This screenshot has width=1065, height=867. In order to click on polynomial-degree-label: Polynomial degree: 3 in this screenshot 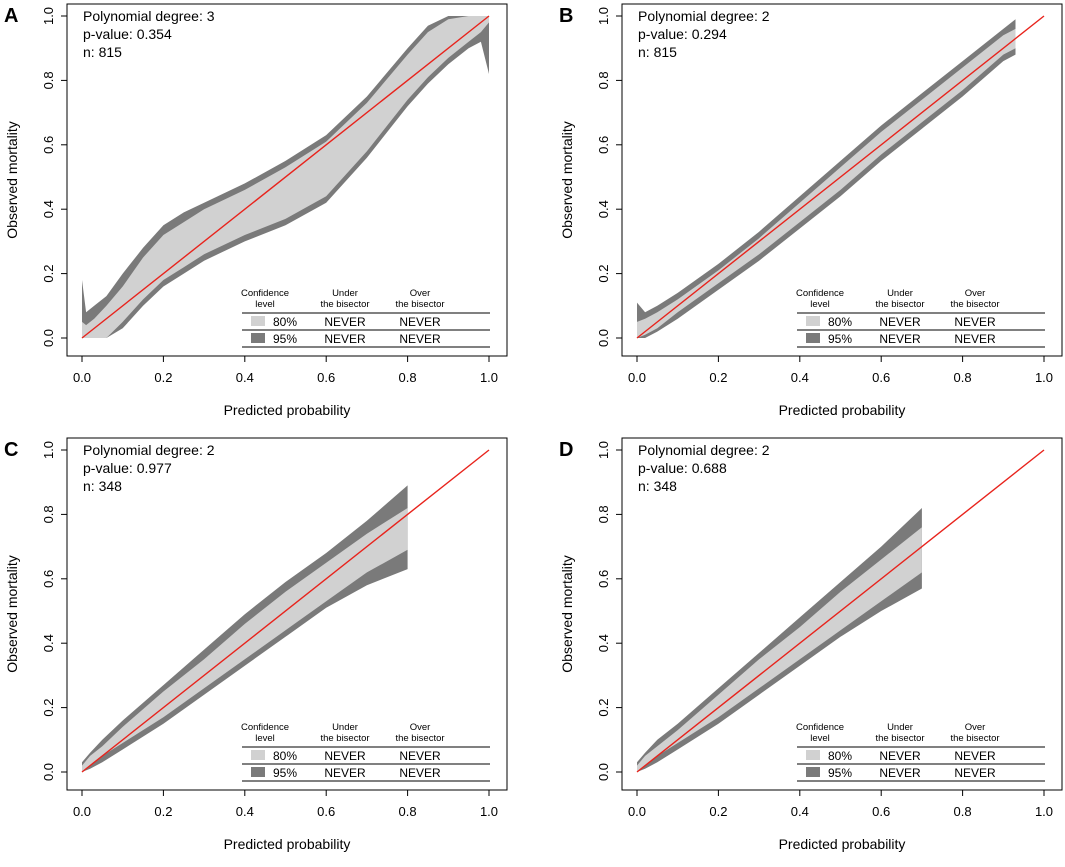, I will do `click(149, 16)`.